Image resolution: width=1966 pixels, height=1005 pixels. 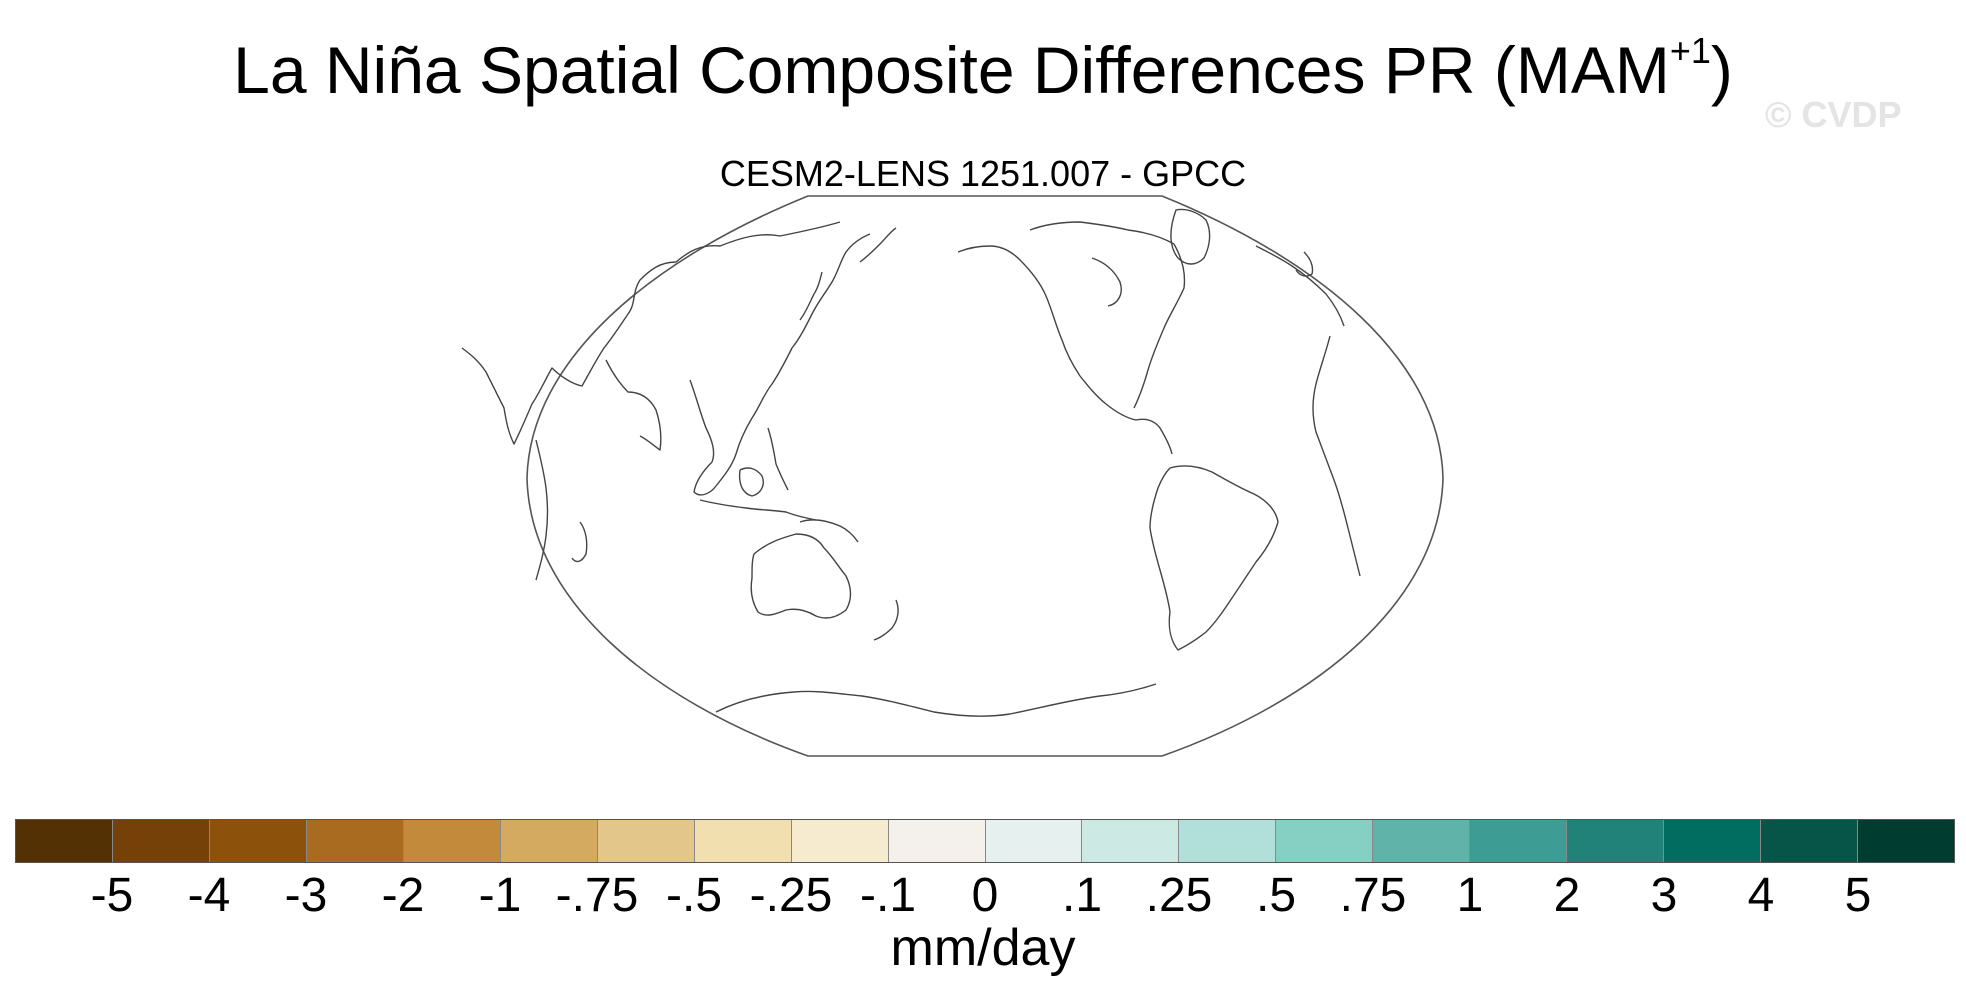 What do you see at coordinates (1761, 895) in the screenshot?
I see `colorbar-tick-label: 4` at bounding box center [1761, 895].